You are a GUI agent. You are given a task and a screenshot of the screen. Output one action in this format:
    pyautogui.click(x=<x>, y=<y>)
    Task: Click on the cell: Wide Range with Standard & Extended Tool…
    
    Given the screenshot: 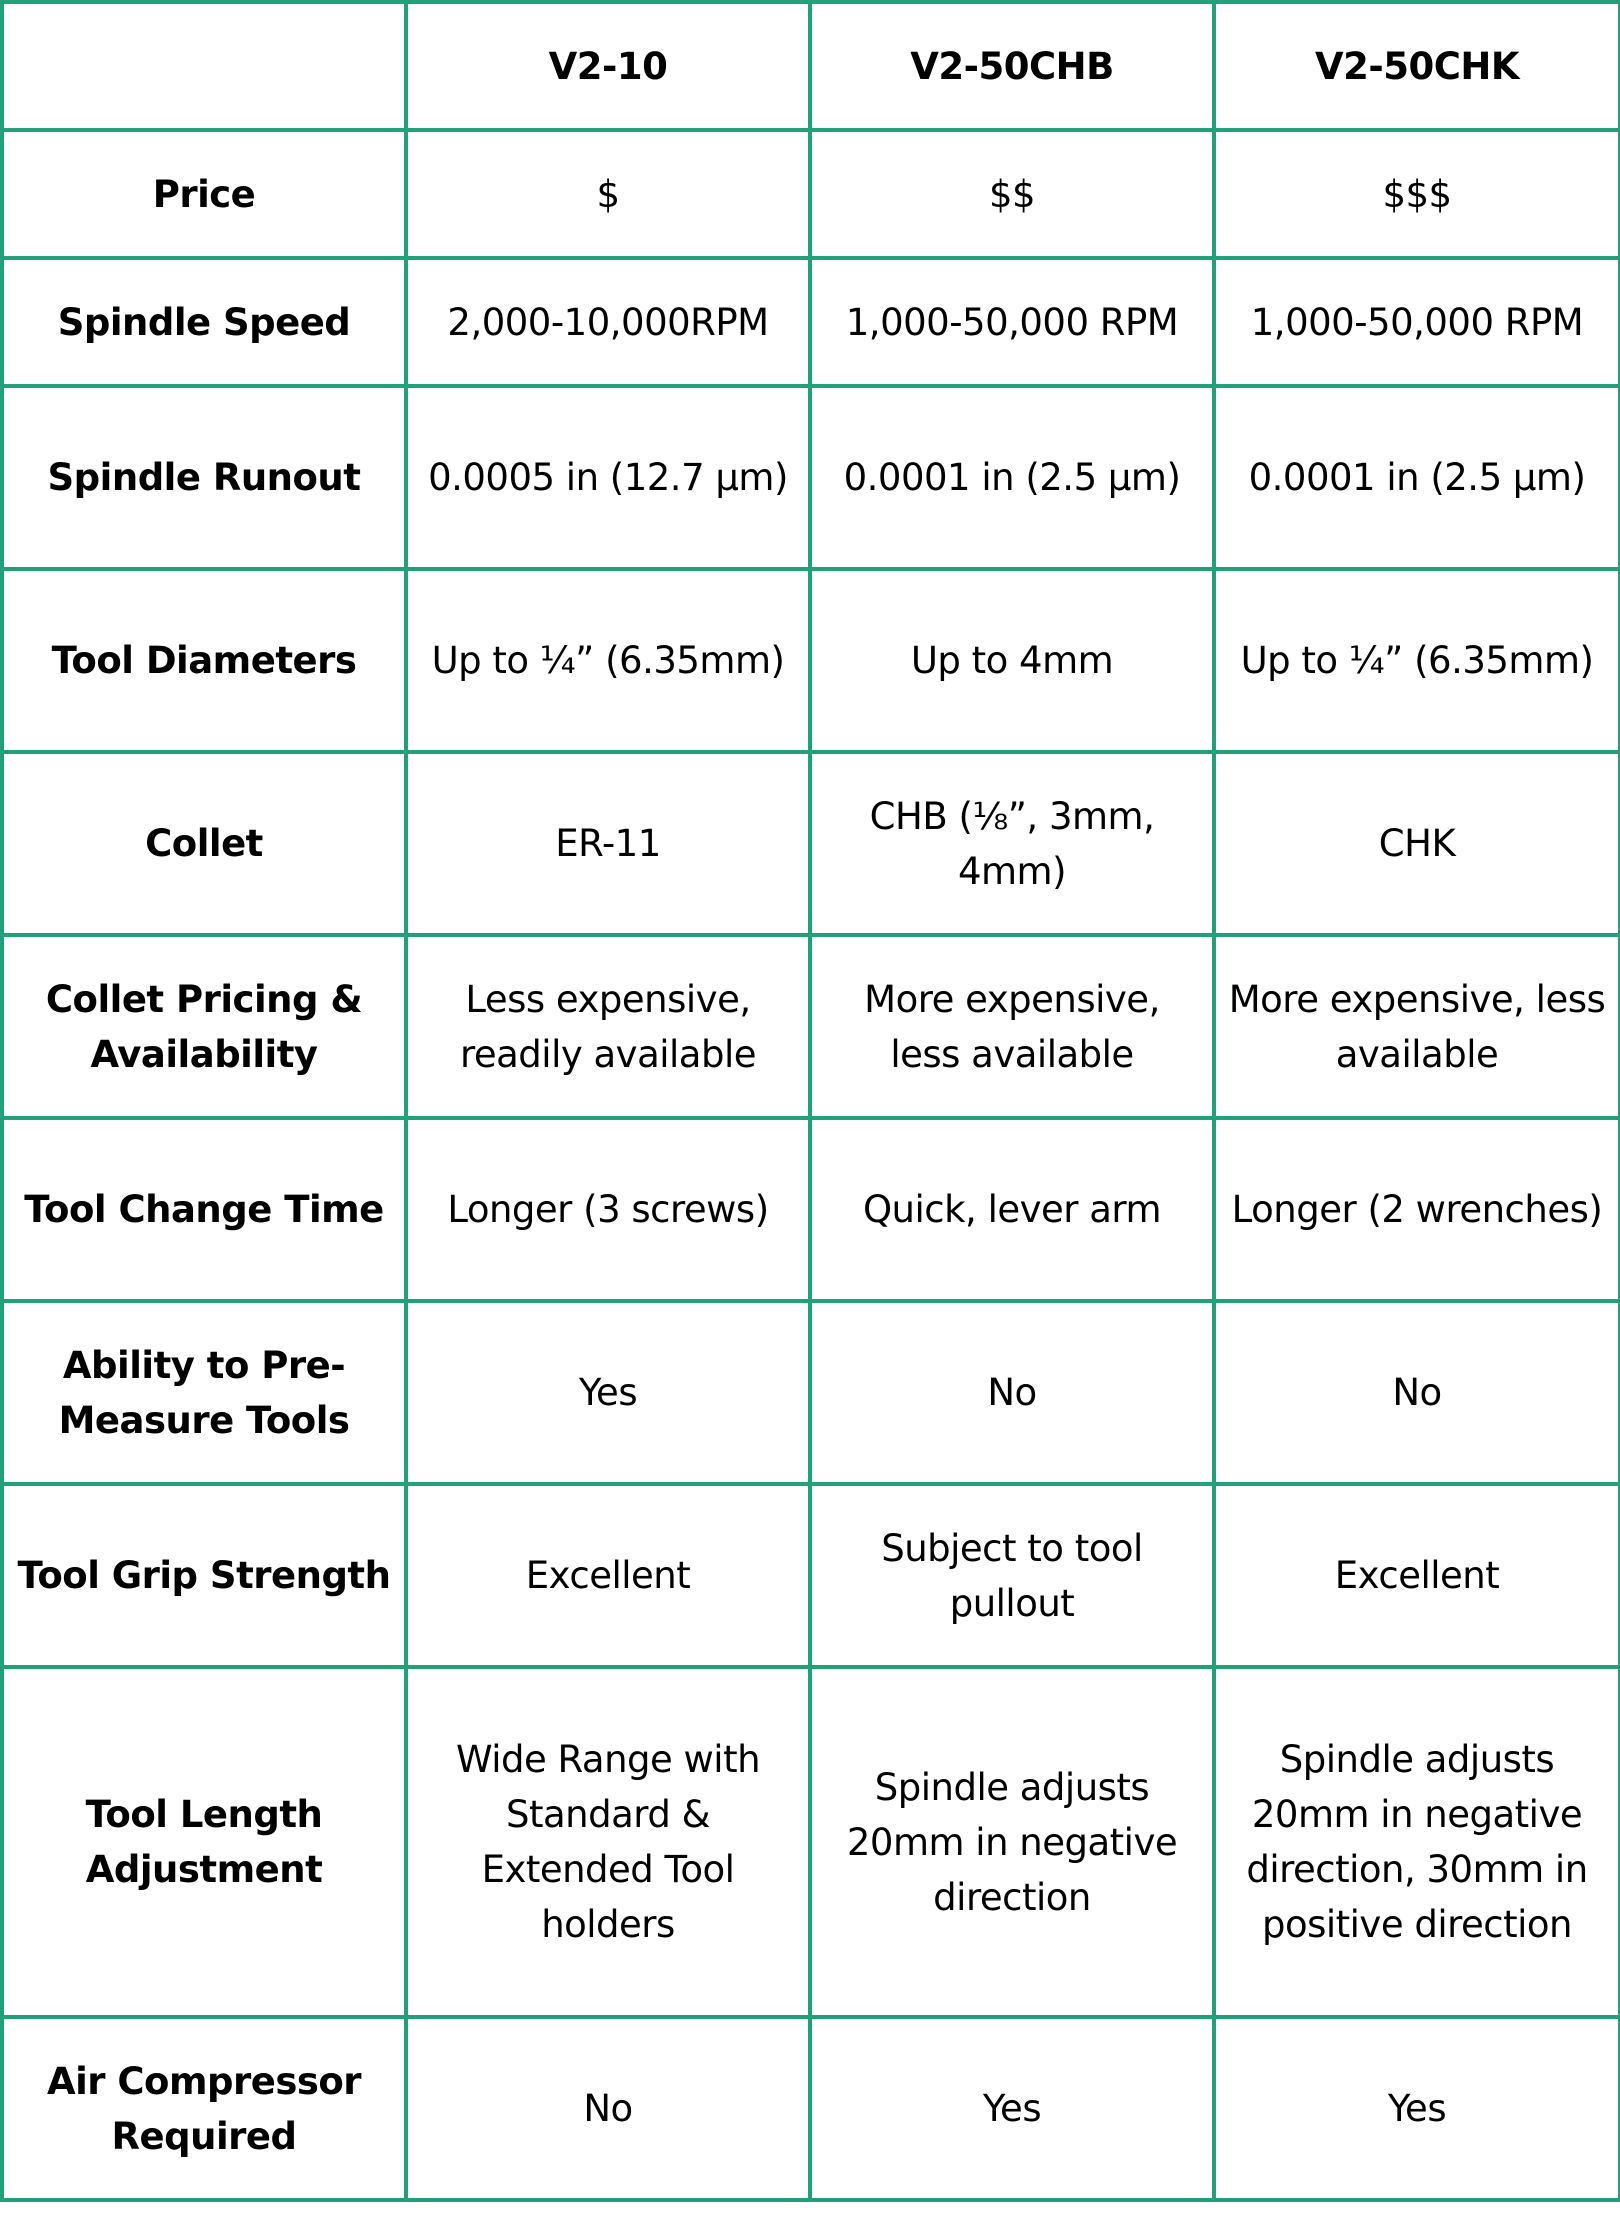 What is the action you would take?
    pyautogui.click(x=608, y=1842)
    